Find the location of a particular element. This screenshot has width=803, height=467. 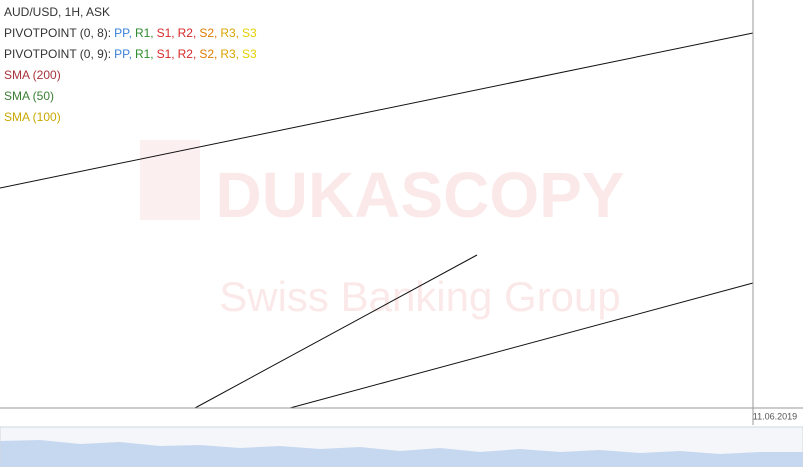

legend-row: SMA (100) is located at coordinates (132, 117).